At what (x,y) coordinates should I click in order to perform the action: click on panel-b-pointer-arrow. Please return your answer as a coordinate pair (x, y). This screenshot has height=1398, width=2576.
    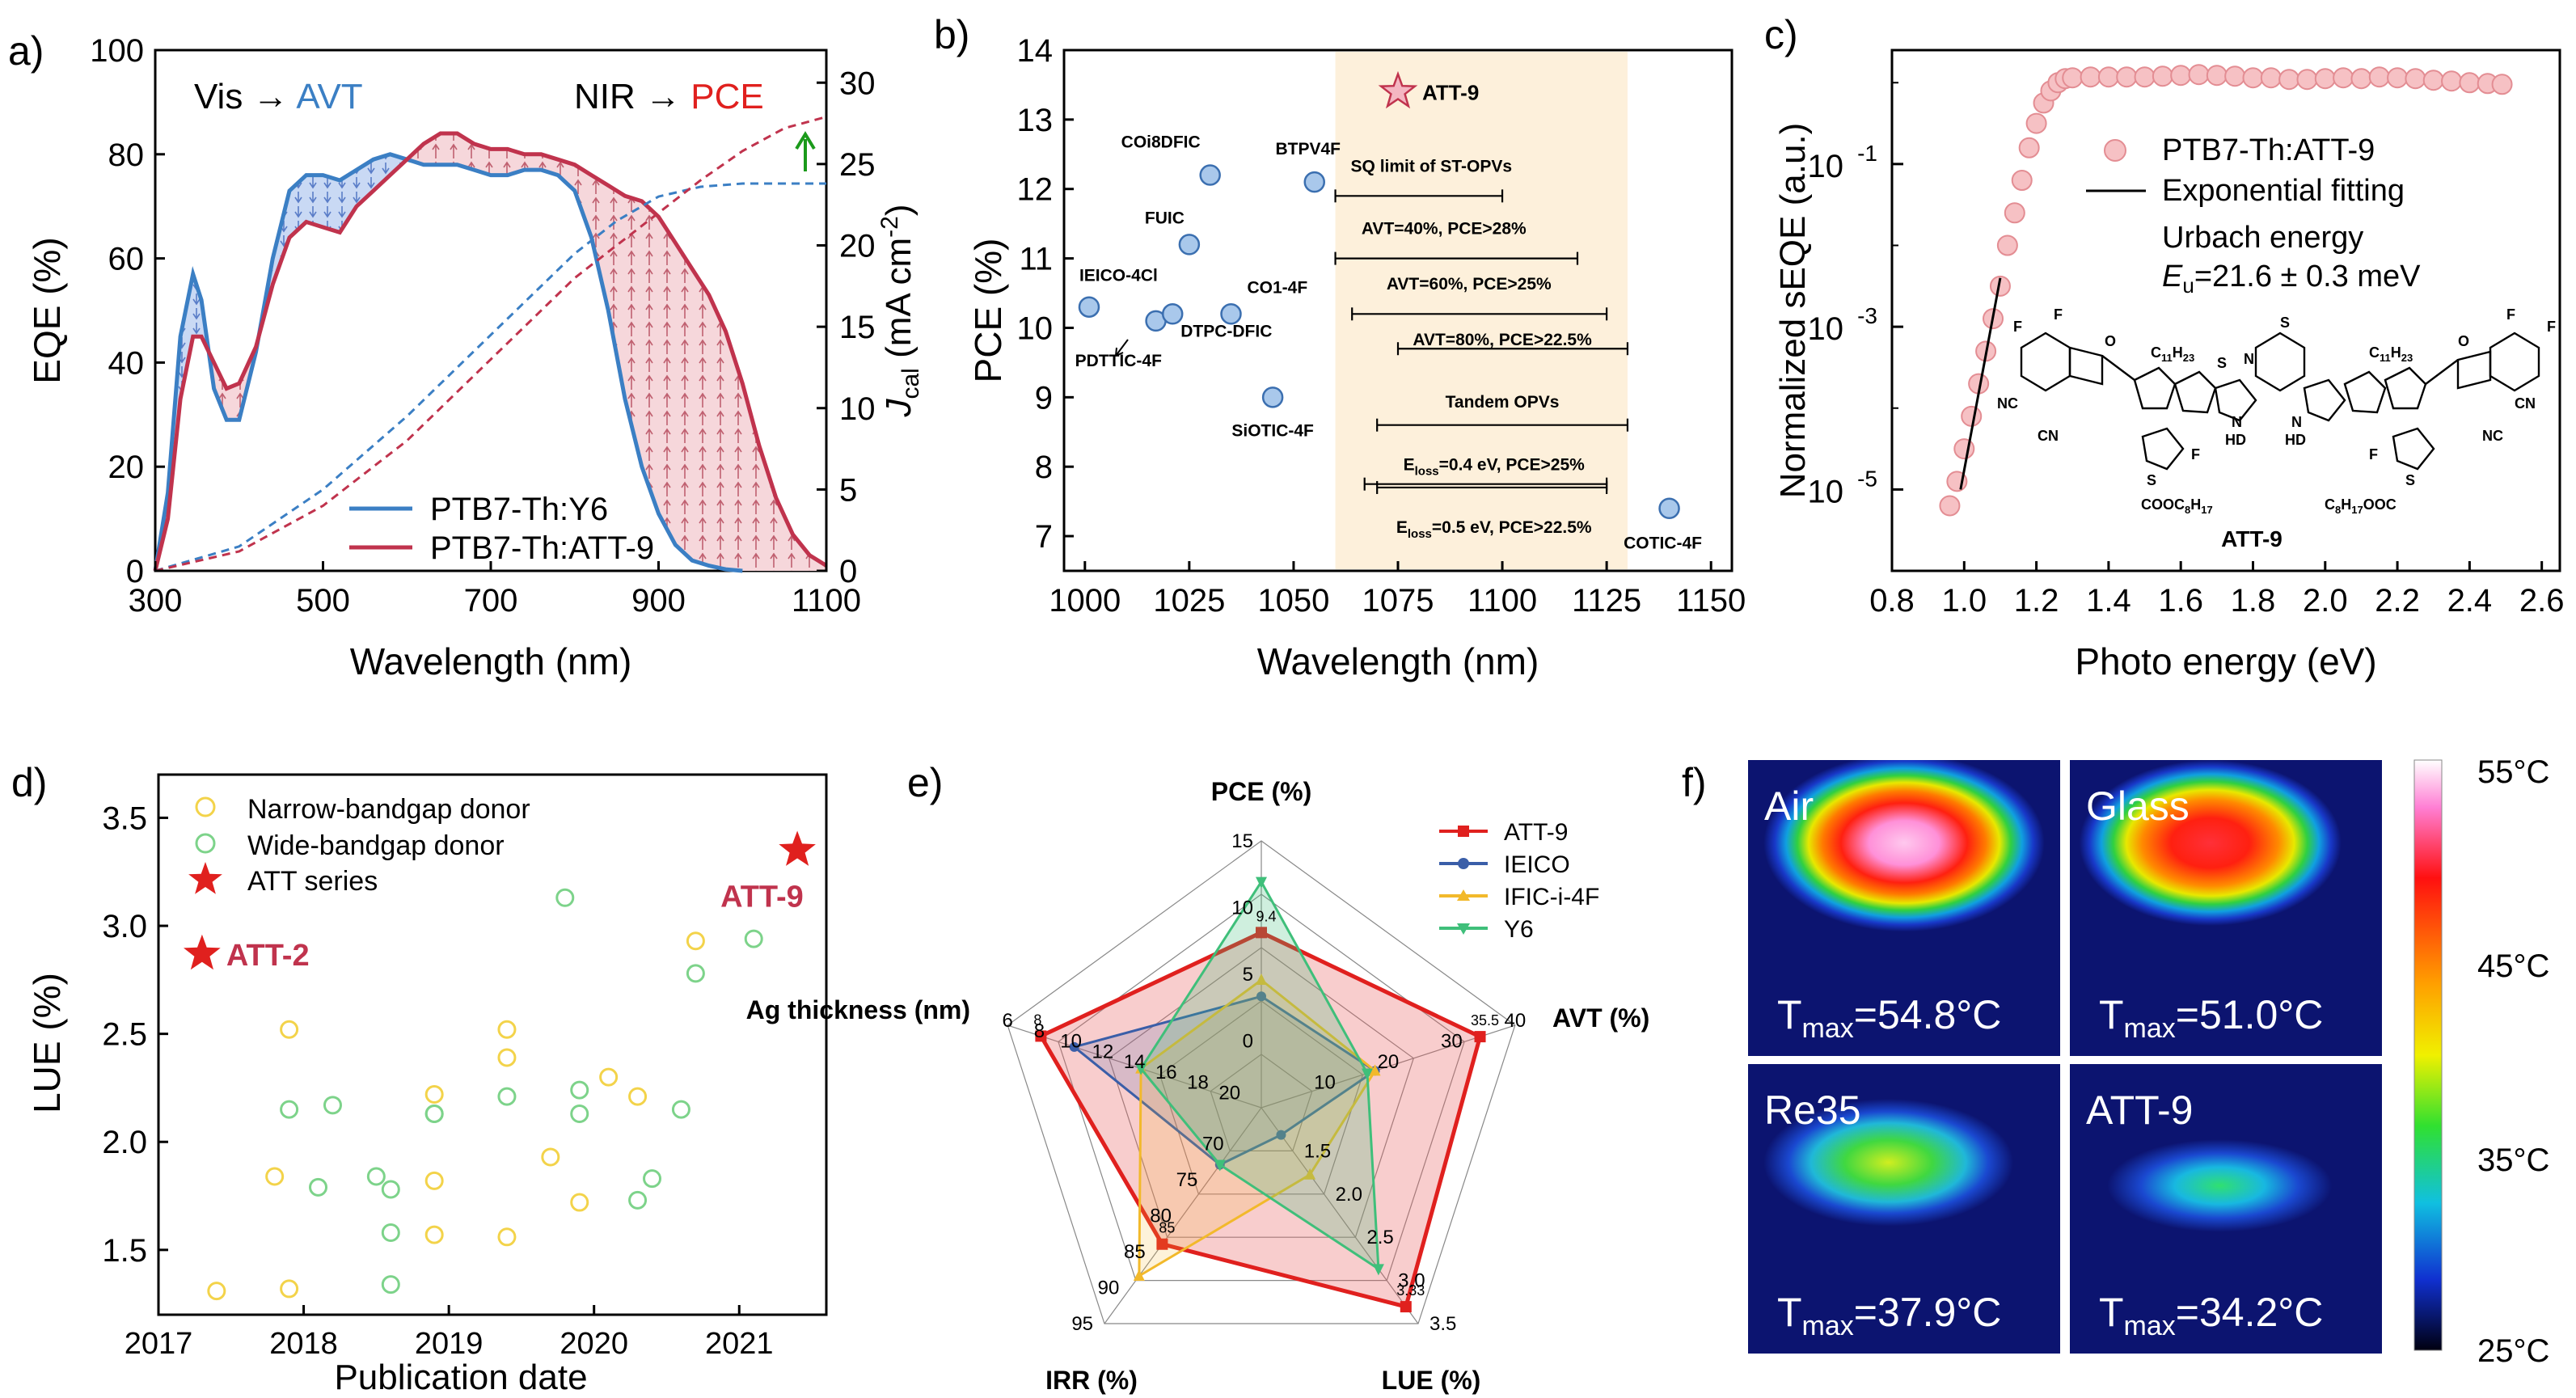
    Looking at the image, I should click on (1122, 348).